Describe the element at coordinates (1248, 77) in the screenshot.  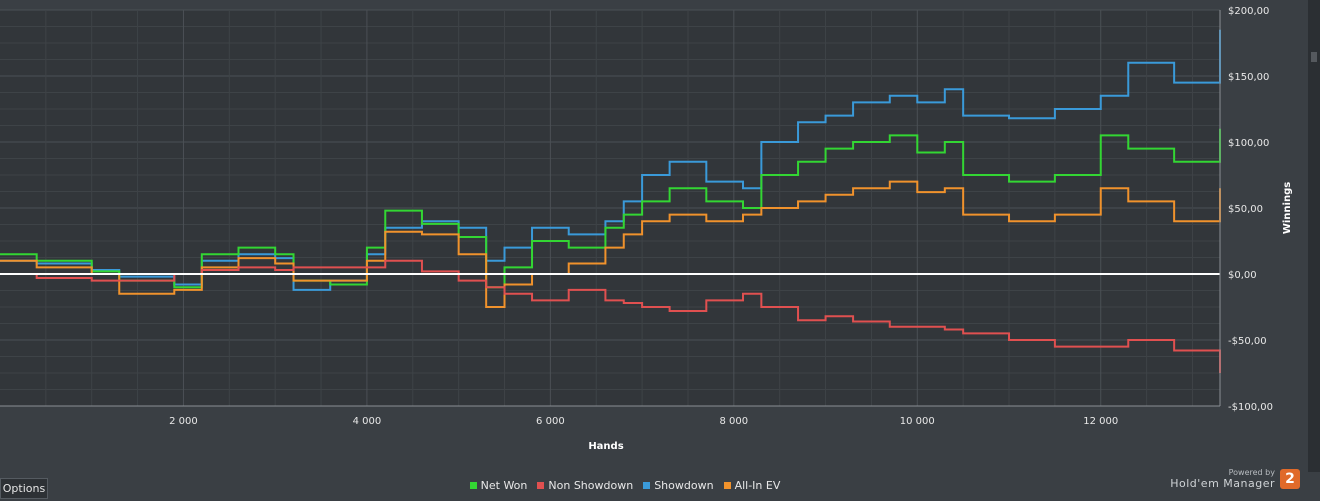
I see `y-tick-label: $150,00` at that location.